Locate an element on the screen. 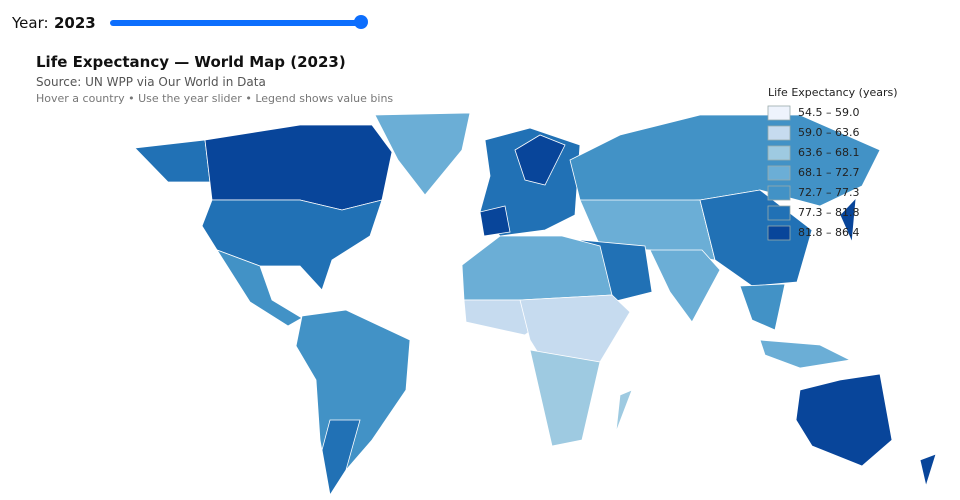 The width and height of the screenshot is (960, 500). usa is located at coordinates (292, 245).